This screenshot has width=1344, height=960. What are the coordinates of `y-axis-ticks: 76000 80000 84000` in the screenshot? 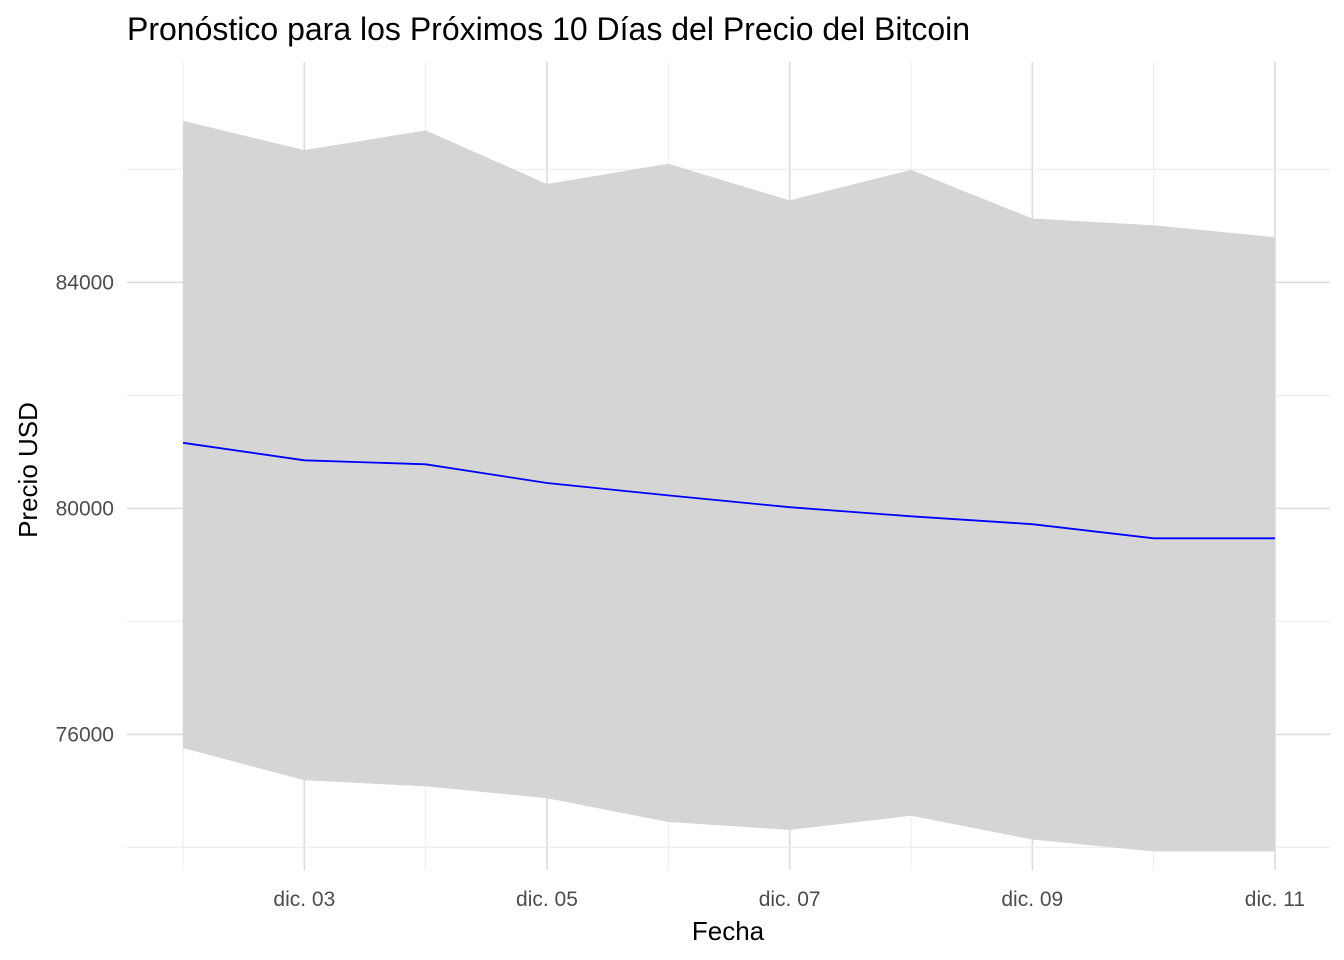 It's located at (85, 508).